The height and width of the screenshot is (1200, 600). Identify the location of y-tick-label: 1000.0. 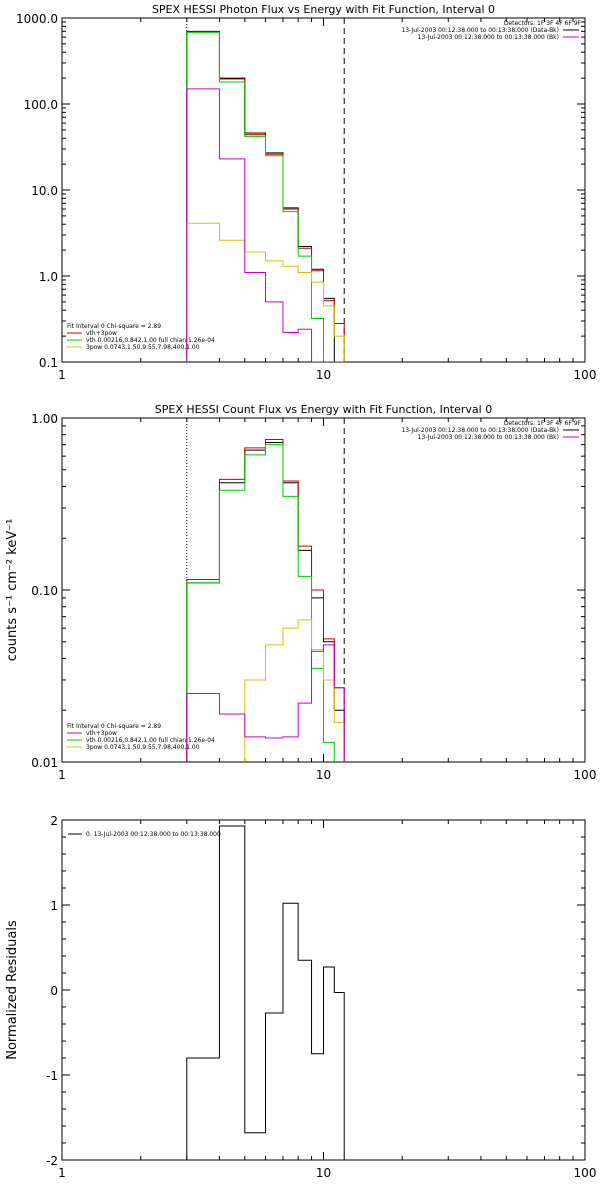
(37, 19).